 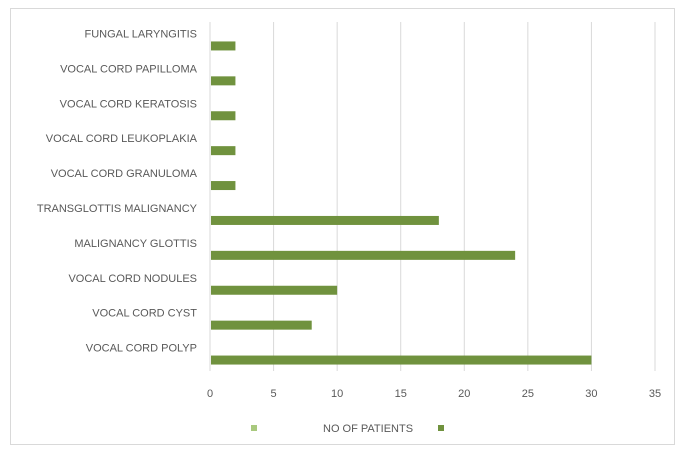 What do you see at coordinates (122, 139) in the screenshot?
I see `category-label: VOCAL CORD LEUKOPLAKIA` at bounding box center [122, 139].